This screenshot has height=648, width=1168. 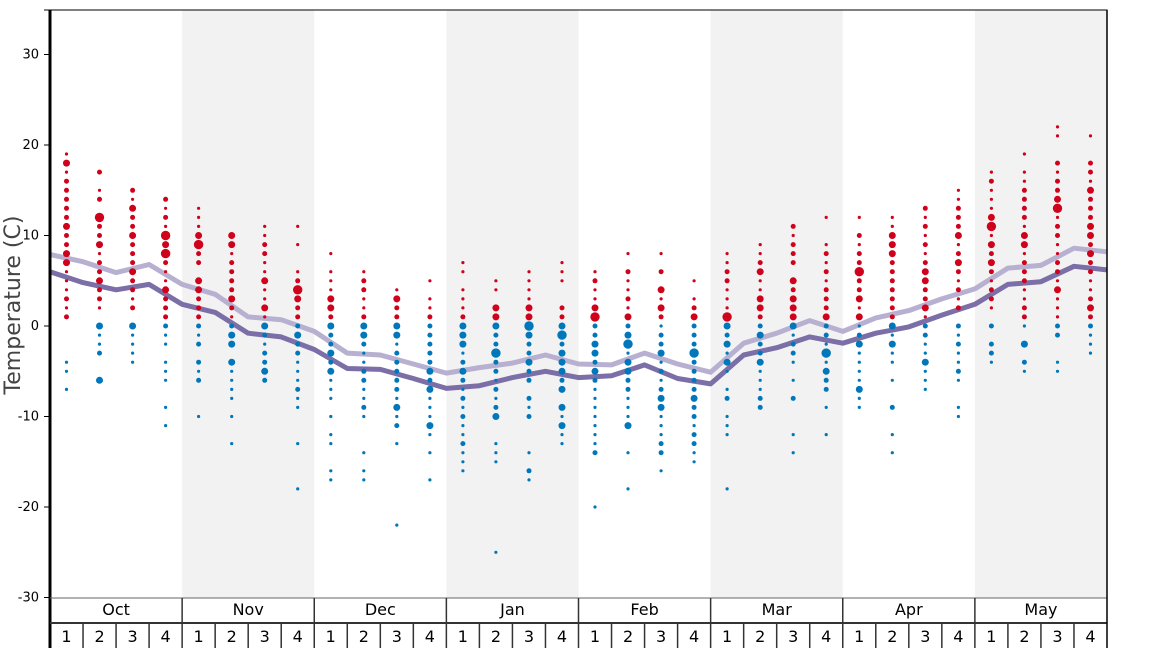 What do you see at coordinates (34, 307) in the screenshot?
I see `axes: 30 20 10 0 -10 -20 -30` at bounding box center [34, 307].